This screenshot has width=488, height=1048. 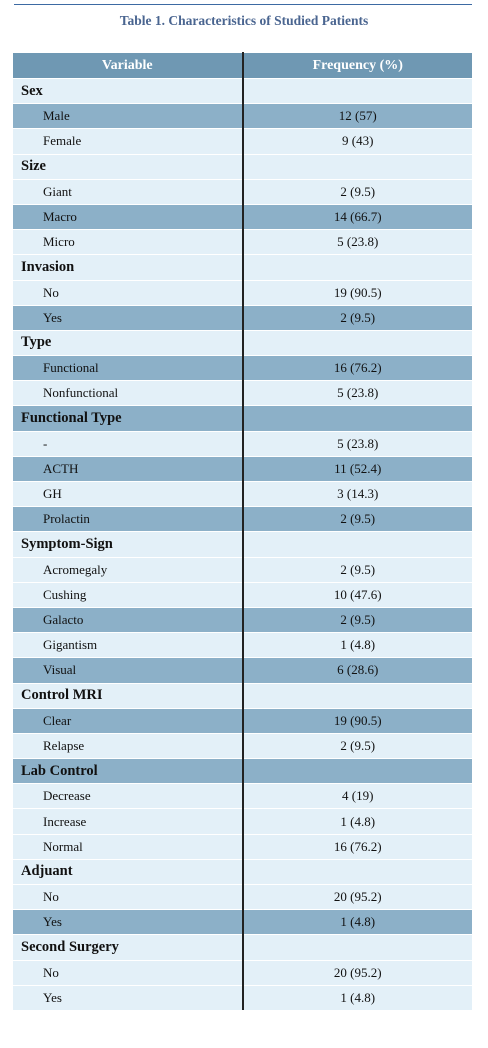 What do you see at coordinates (128, 141) in the screenshot?
I see `variable-label: Female` at bounding box center [128, 141].